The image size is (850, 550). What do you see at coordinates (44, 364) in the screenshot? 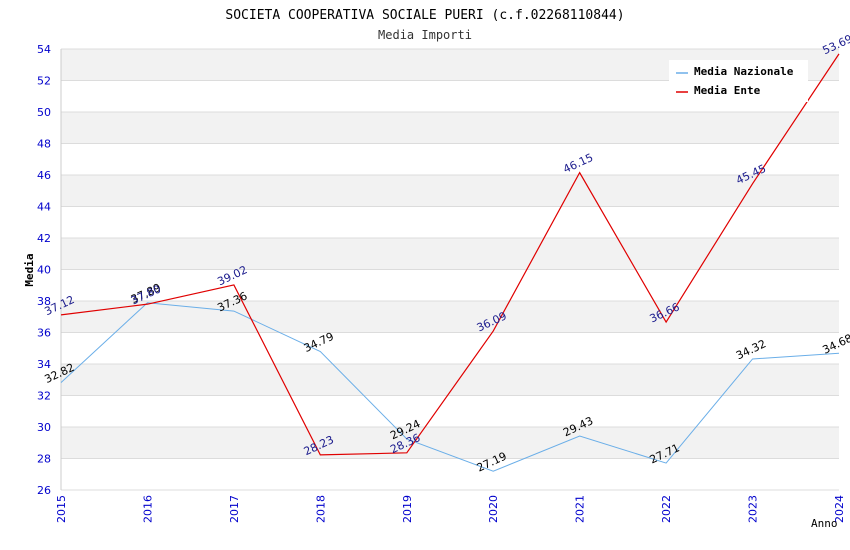
I see `y-tick-label: 34` at bounding box center [44, 364].